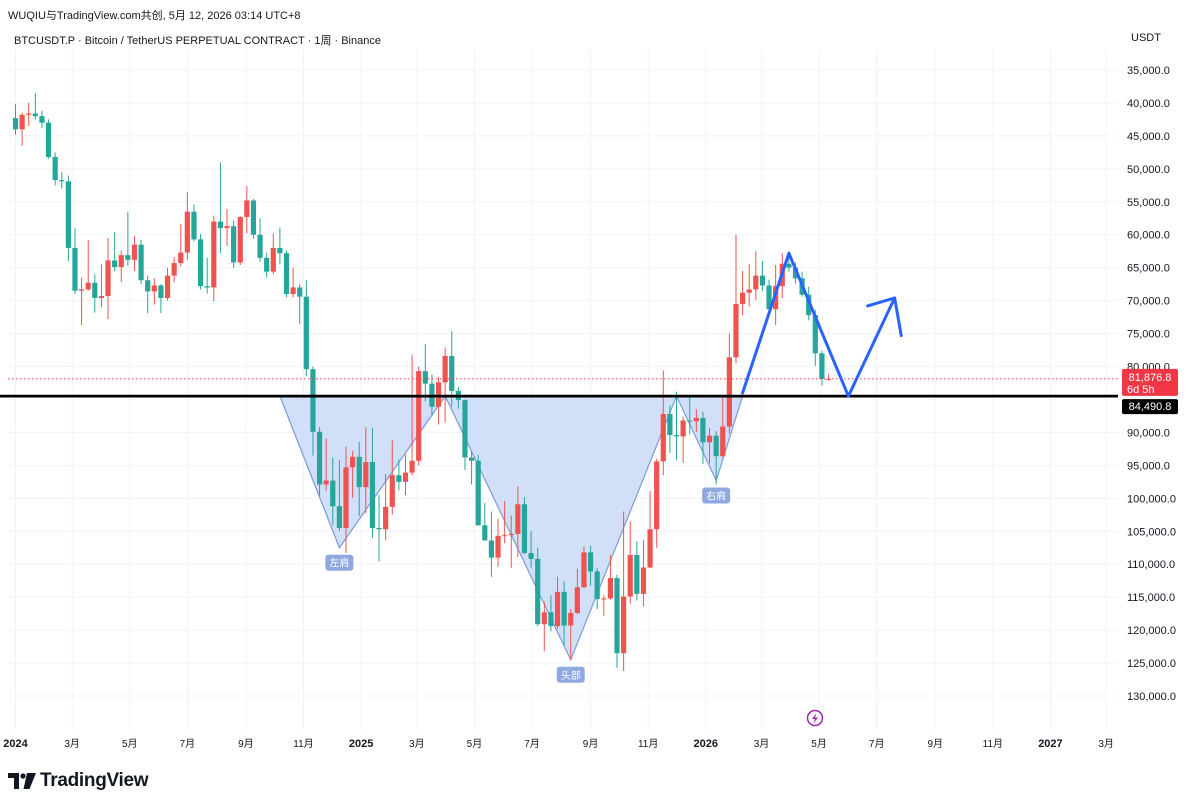  Describe the element at coordinates (935, 744) in the screenshot. I see `time-tick-label: 9月` at that location.